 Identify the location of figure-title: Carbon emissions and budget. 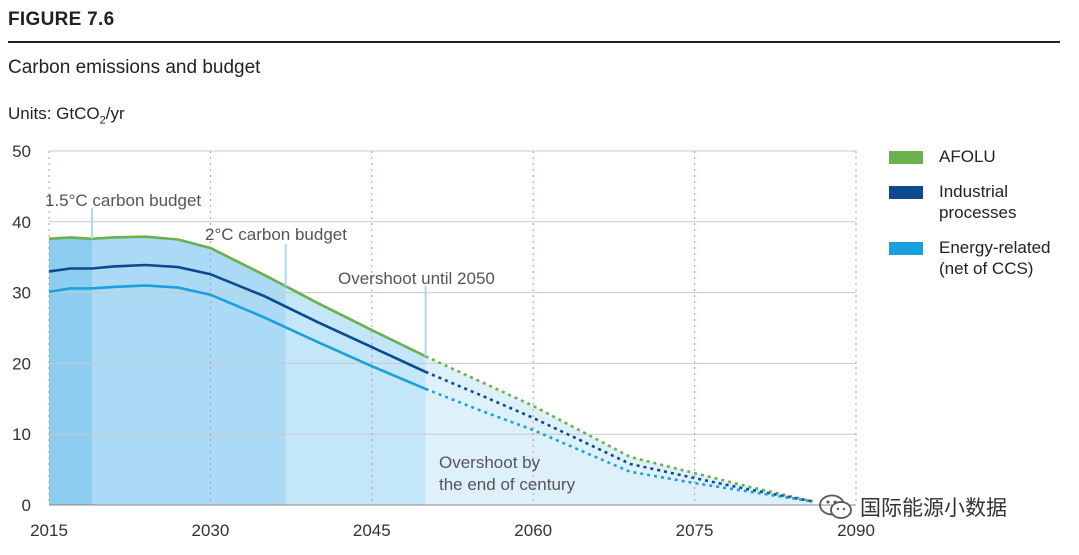
(134, 67).